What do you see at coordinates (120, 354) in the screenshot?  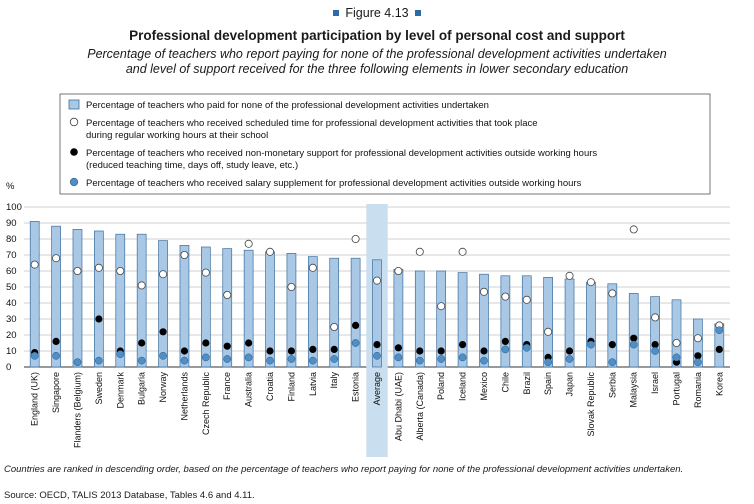 I see `blue-dot-denmark` at bounding box center [120, 354].